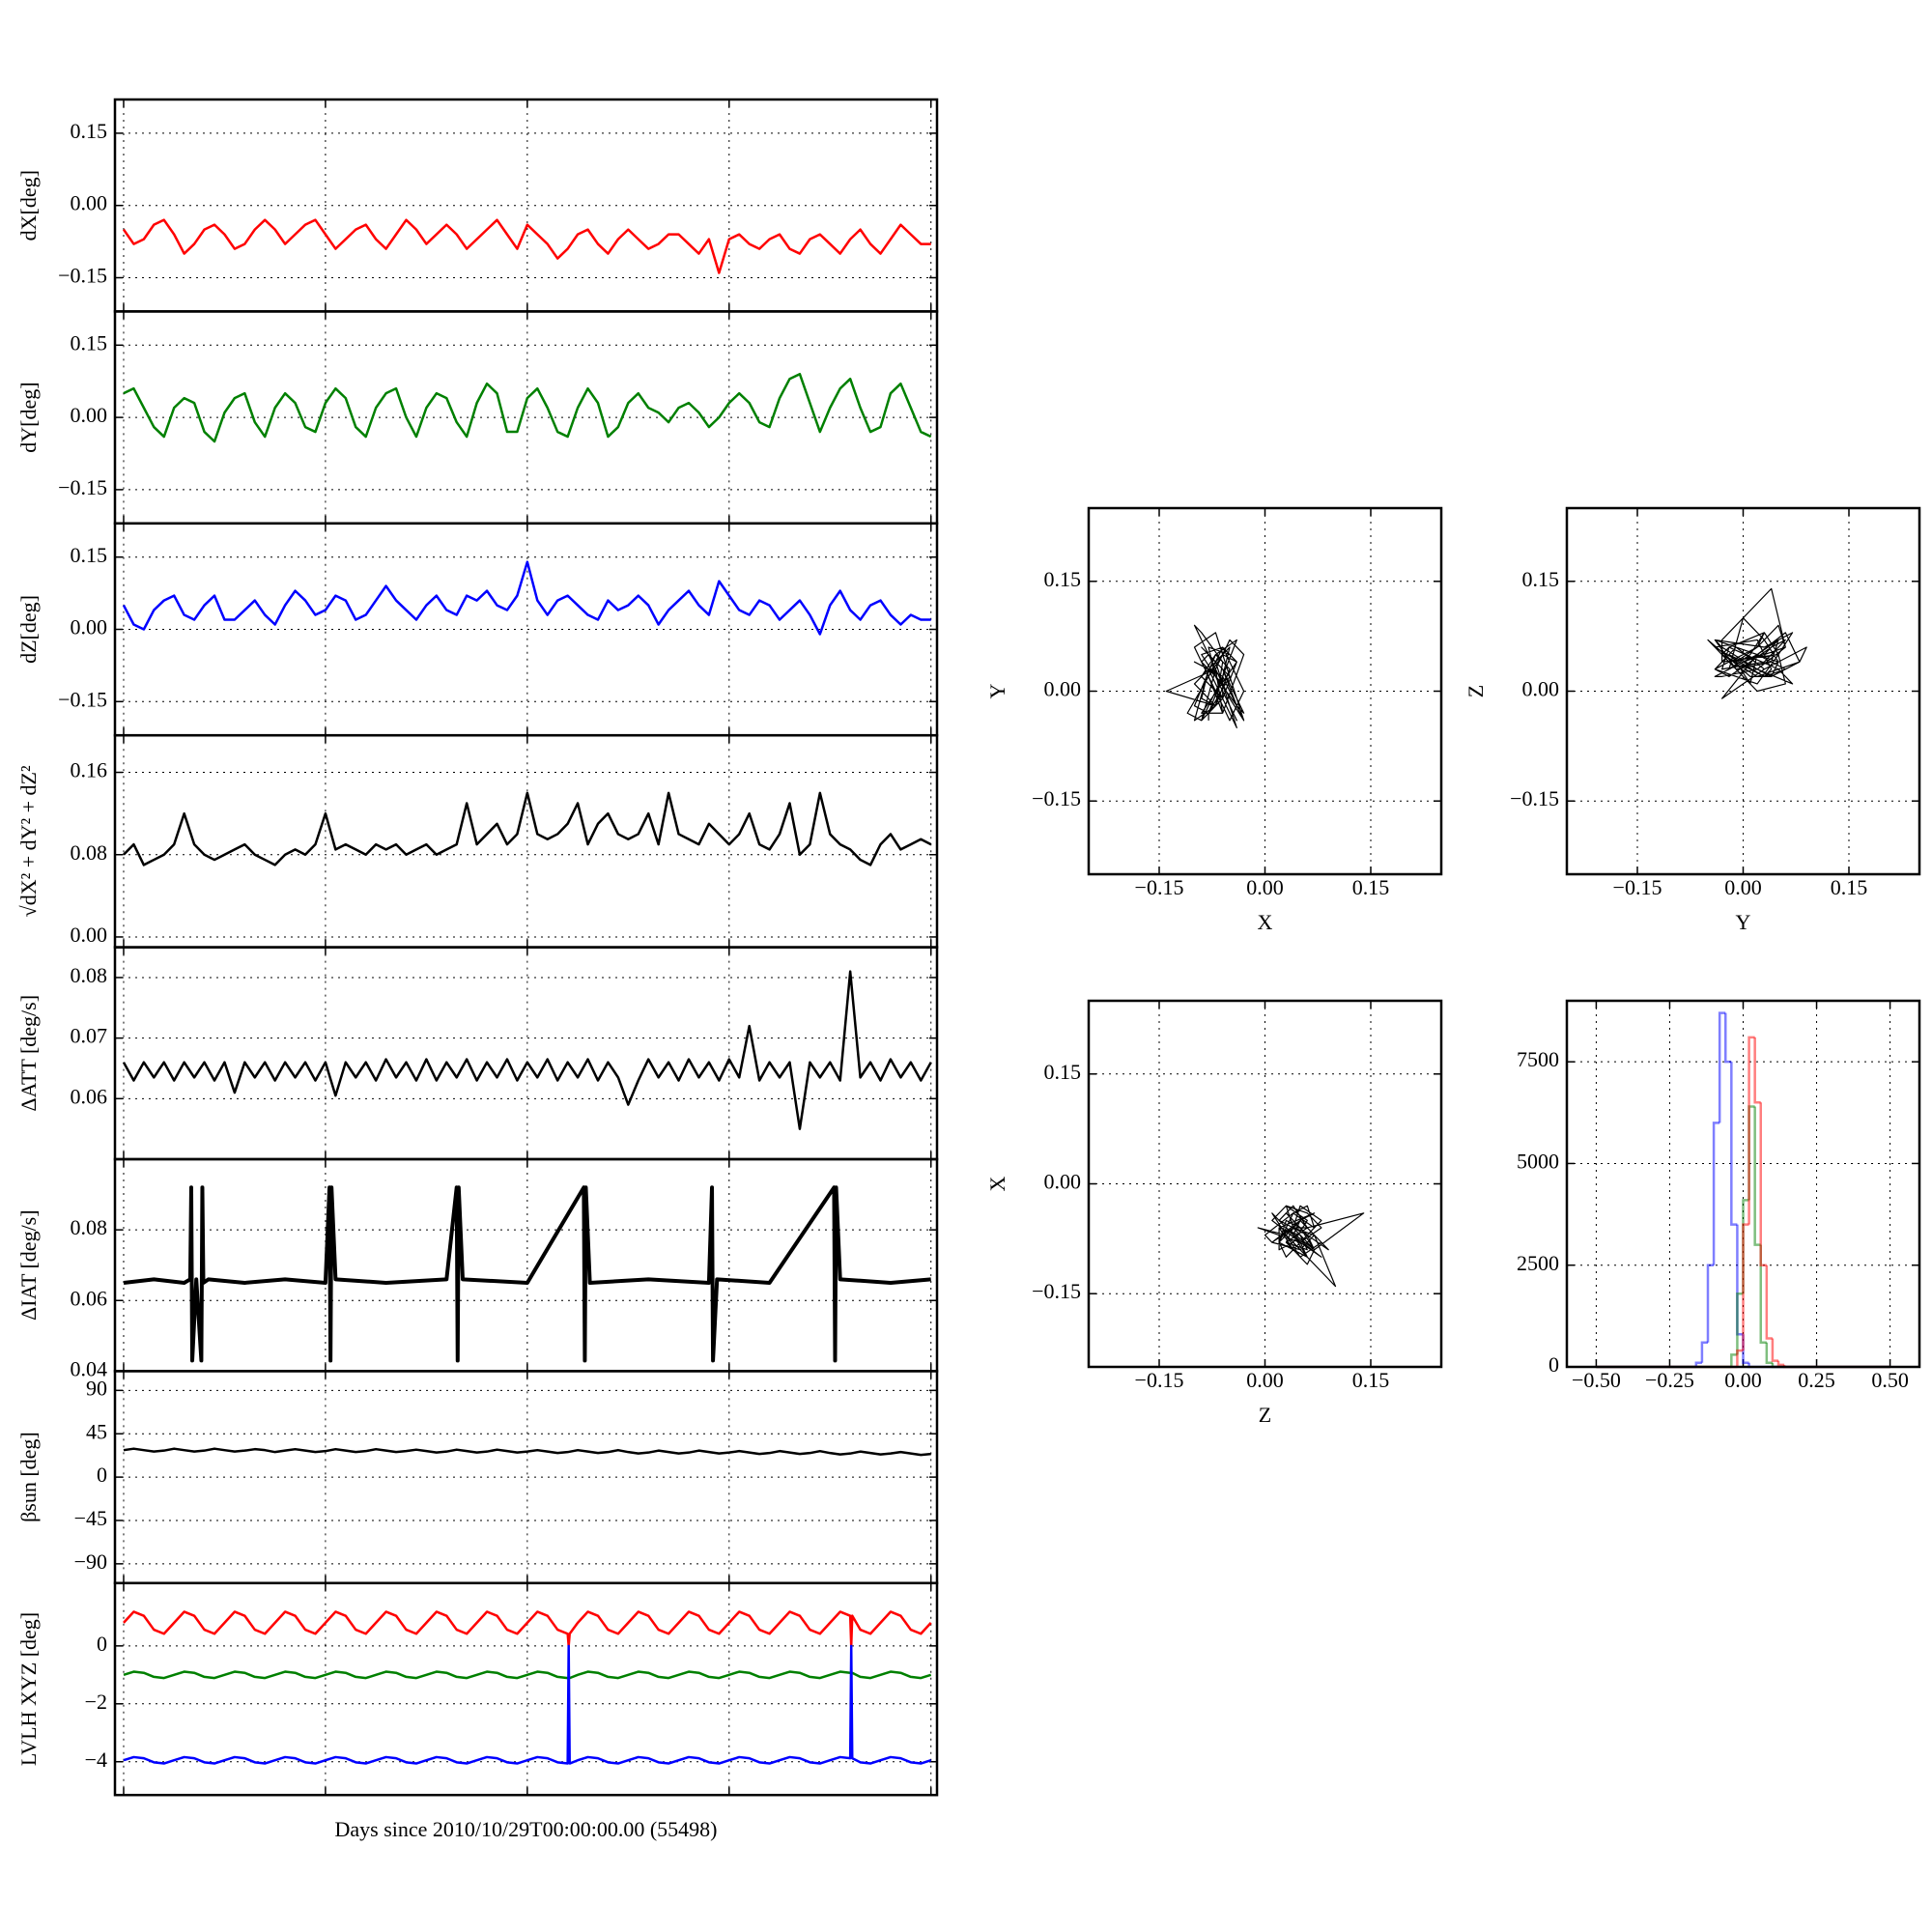 The height and width of the screenshot is (1932, 1932). Describe the element at coordinates (28, 1477) in the screenshot. I see `y-axis-label: βsun [deg]` at that location.